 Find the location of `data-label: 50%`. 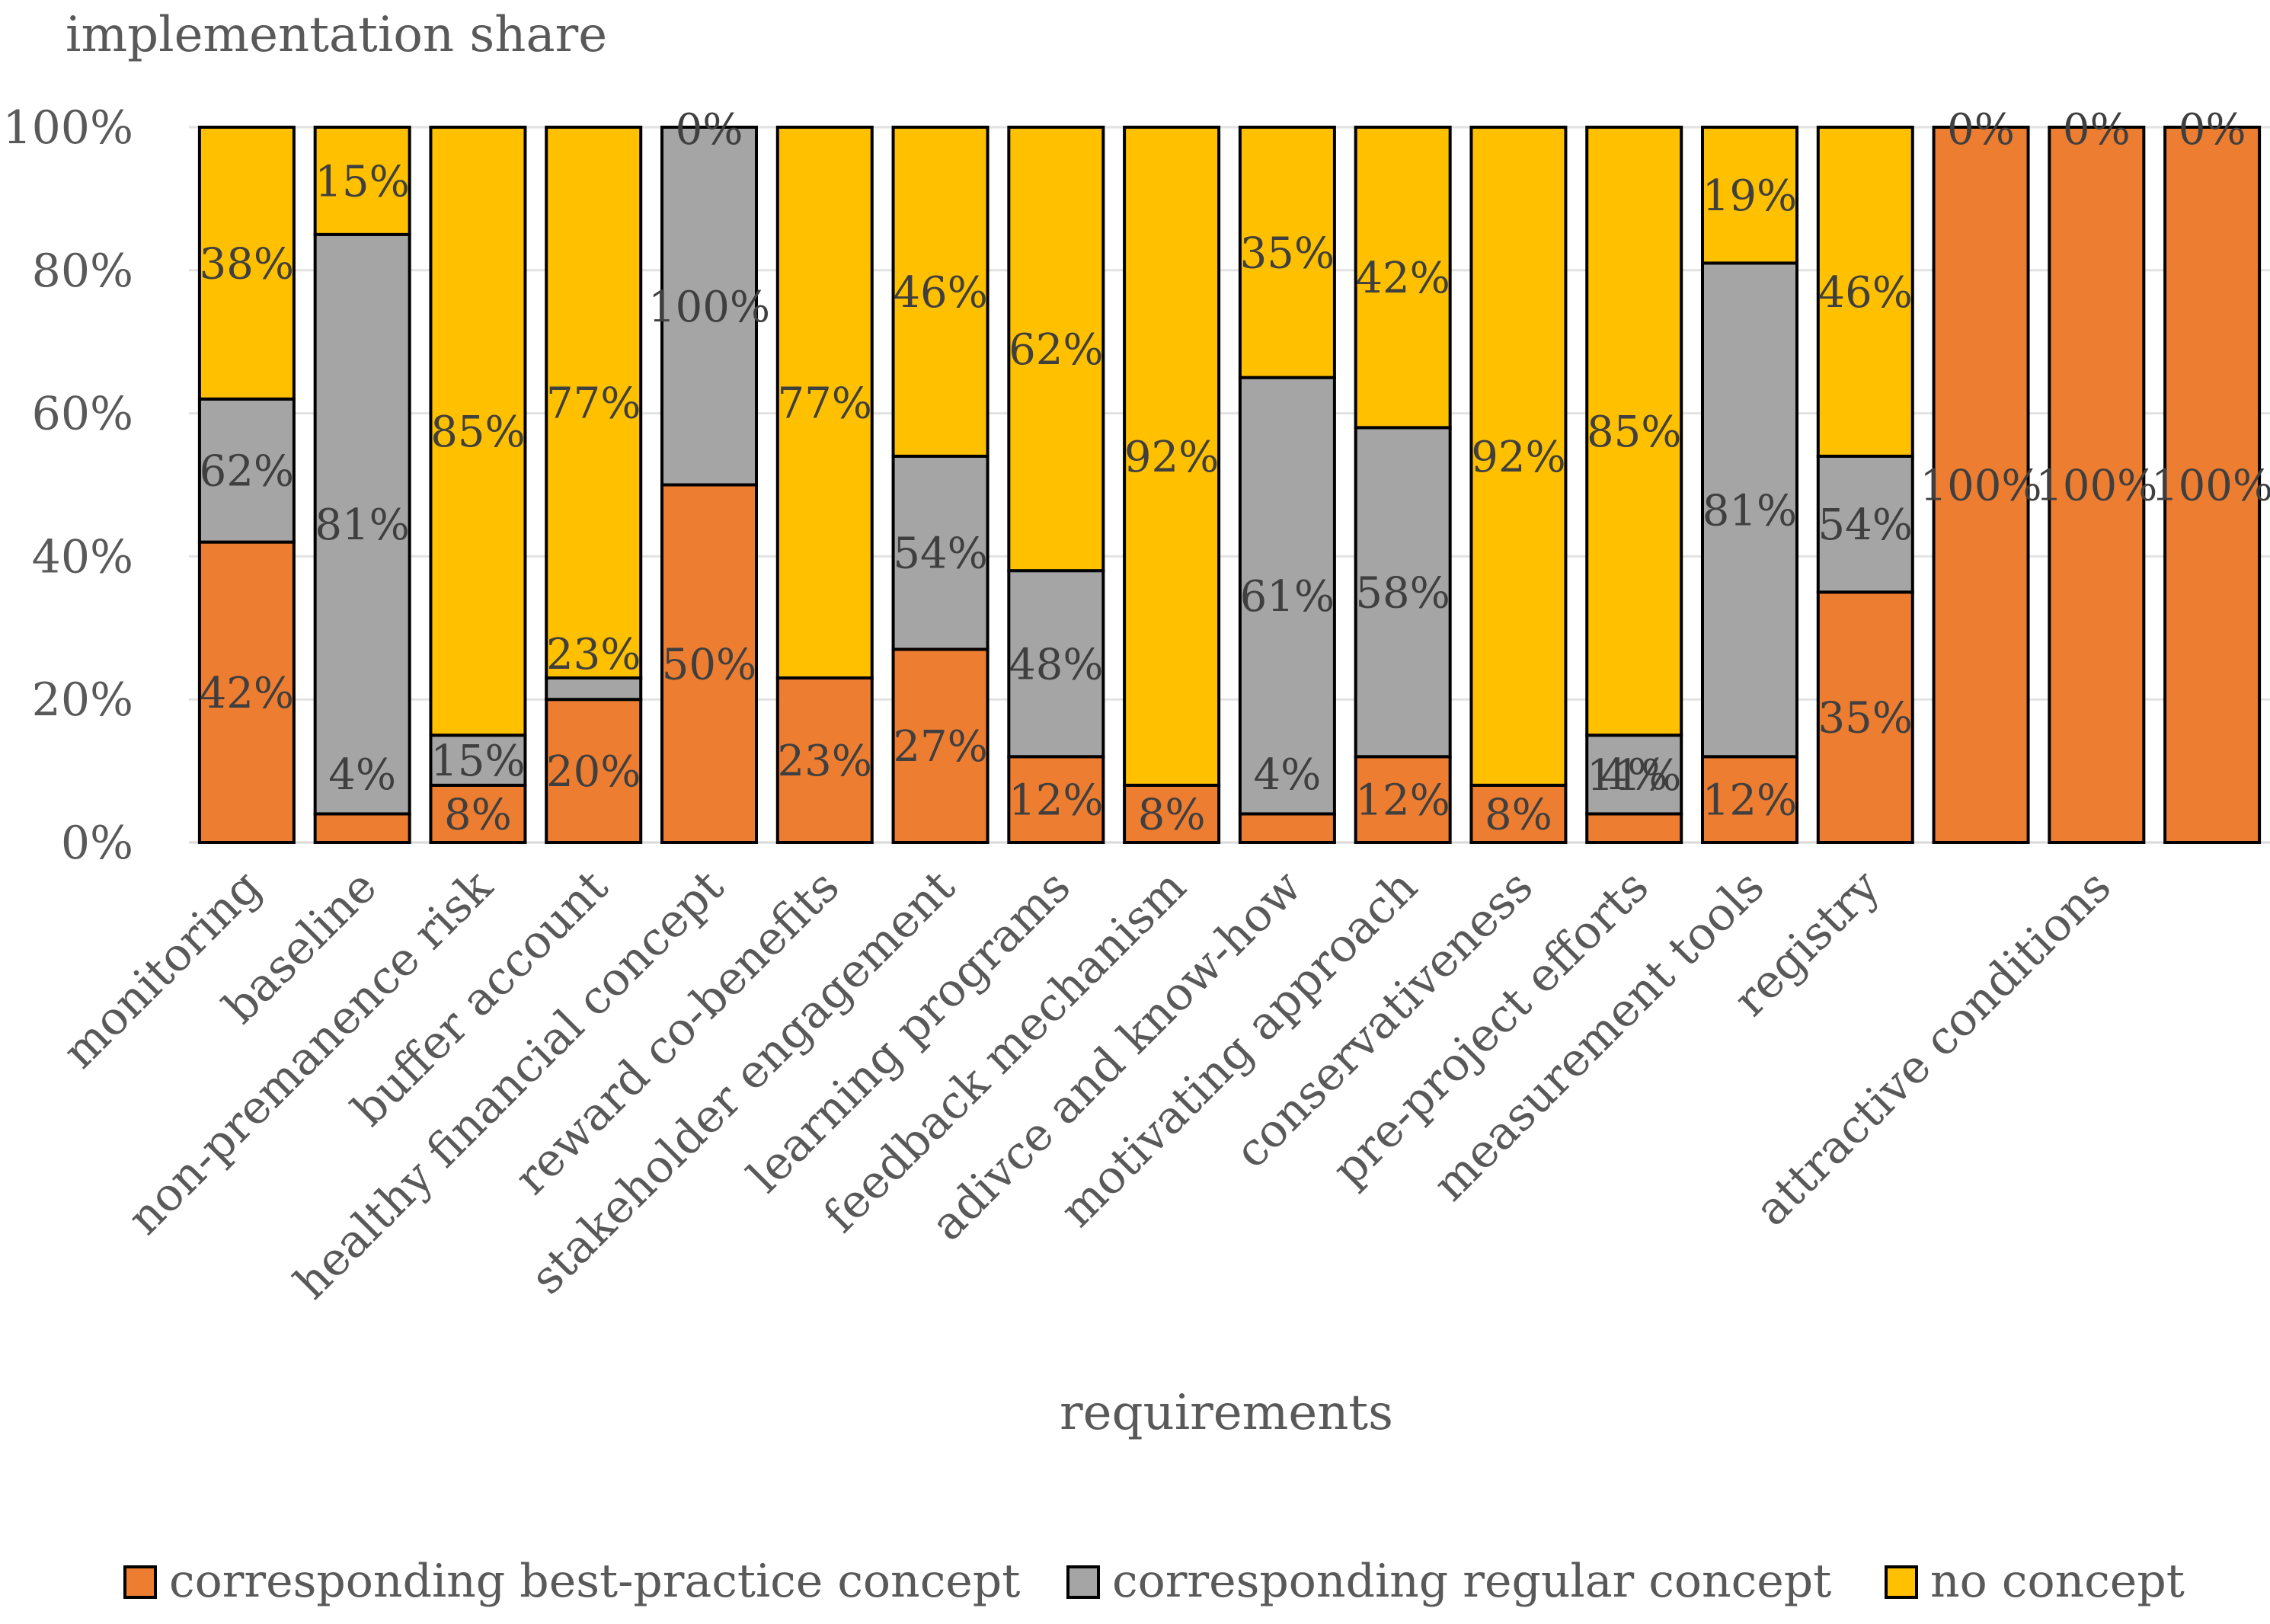

data-label: 50% is located at coordinates (709, 665).